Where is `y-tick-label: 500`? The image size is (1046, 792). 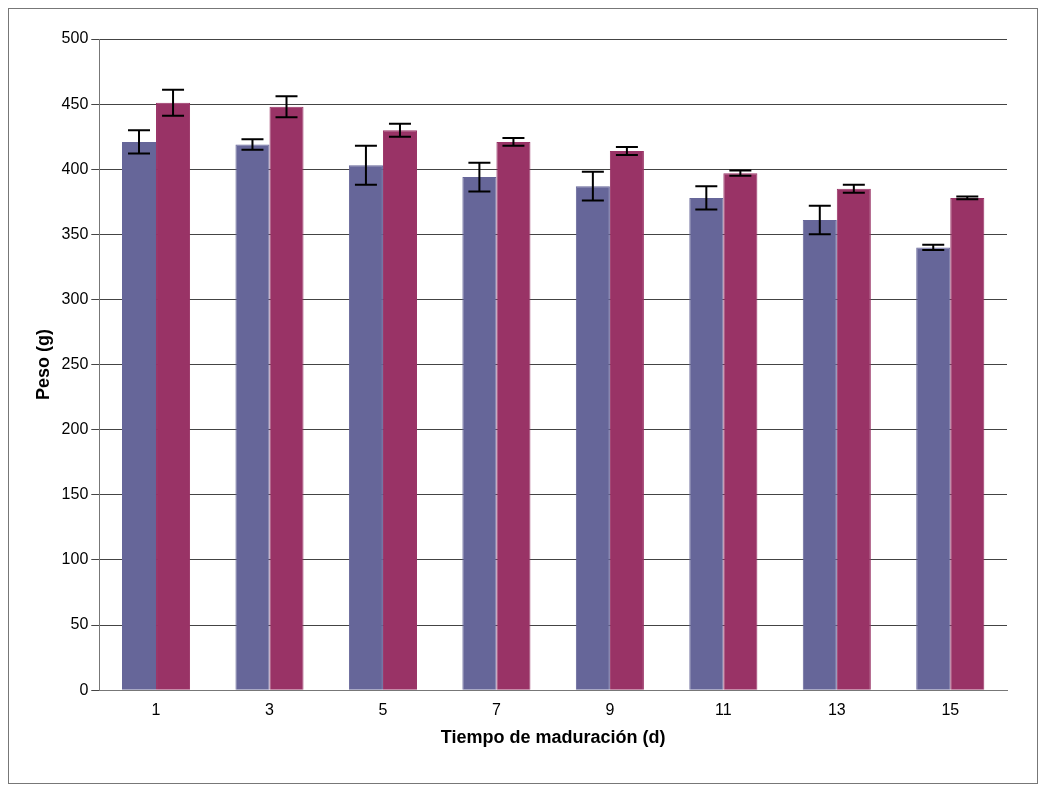 y-tick-label: 500 is located at coordinates (75, 38).